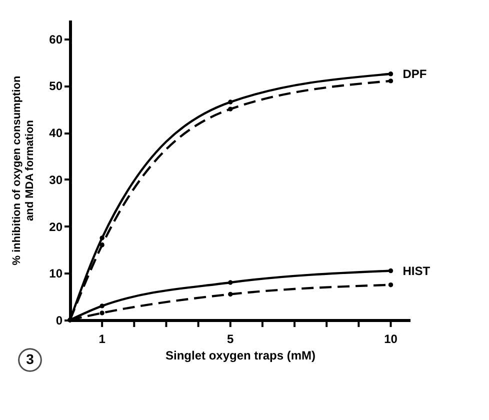 The height and width of the screenshot is (420, 489). What do you see at coordinates (30, 359) in the screenshot?
I see `text: 3` at bounding box center [30, 359].